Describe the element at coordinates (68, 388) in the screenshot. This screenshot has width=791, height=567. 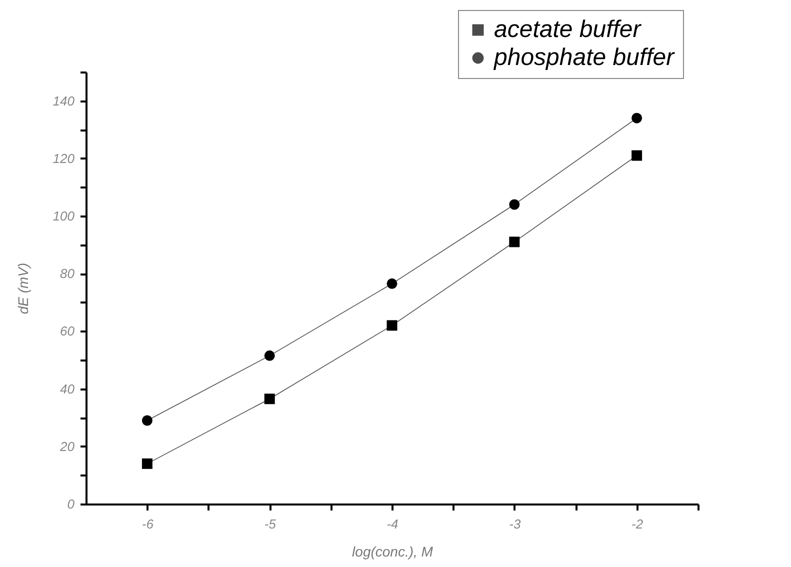
I see `y-tick-label: 40` at that location.